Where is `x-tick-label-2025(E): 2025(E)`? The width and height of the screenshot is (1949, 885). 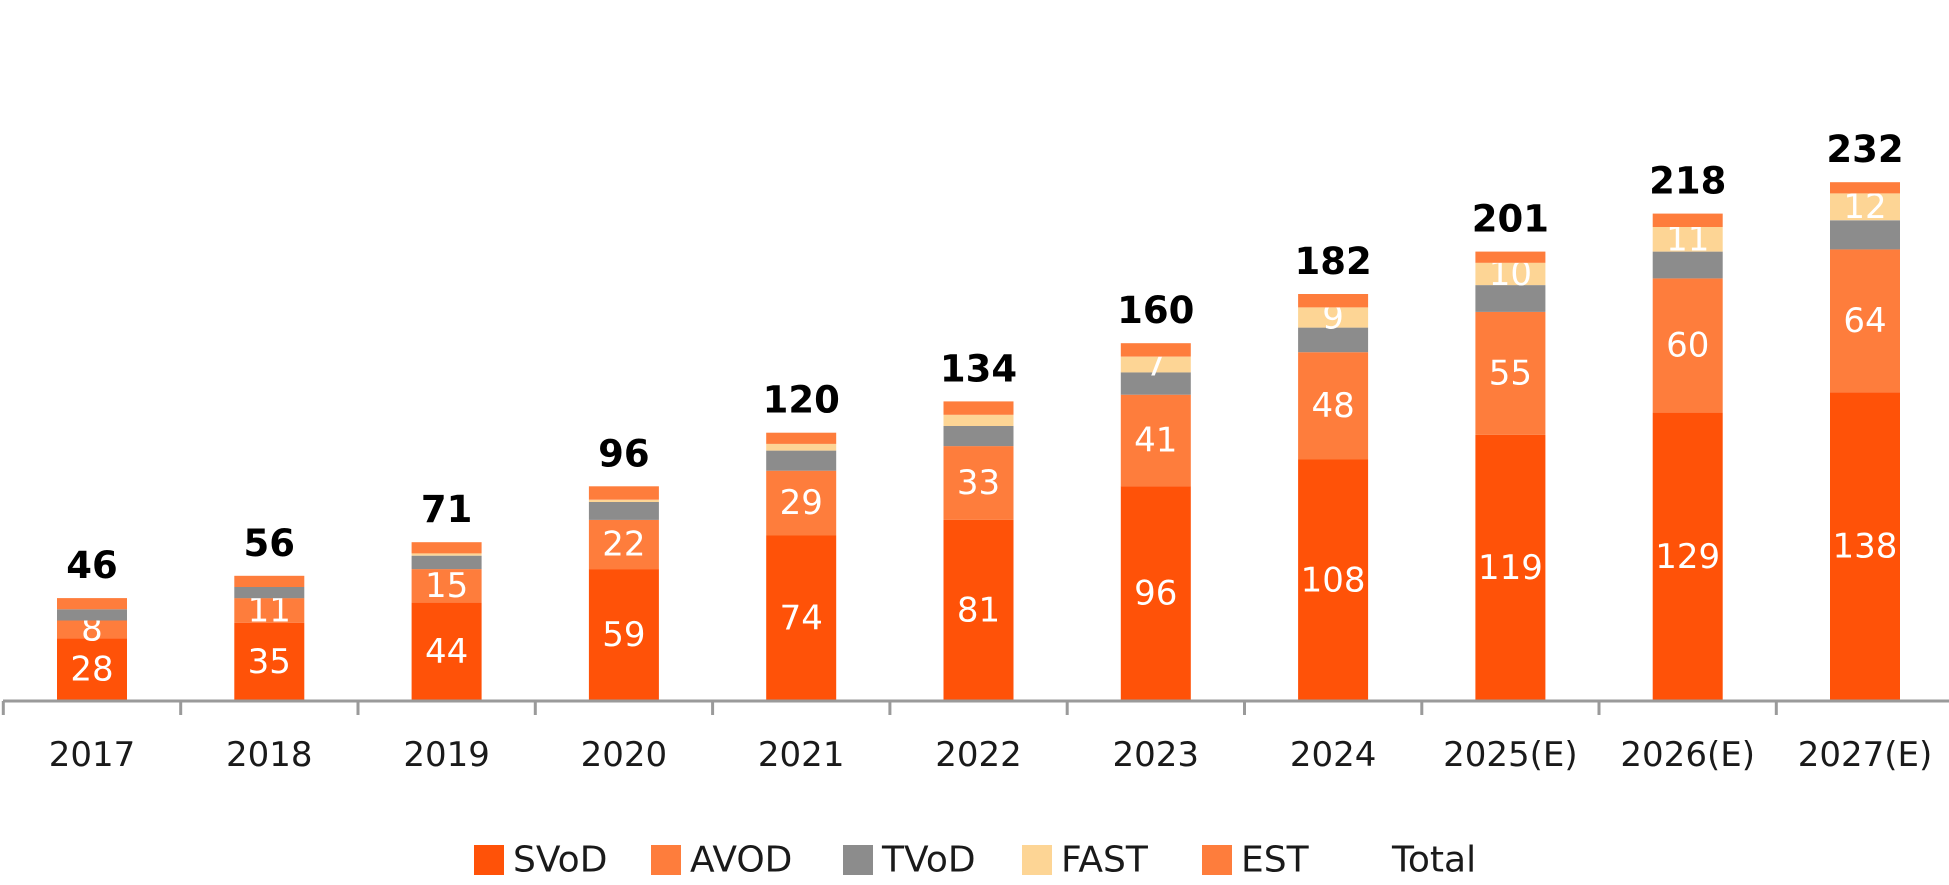
x-tick-label-2025(E): 2025(E) is located at coordinates (1510, 755).